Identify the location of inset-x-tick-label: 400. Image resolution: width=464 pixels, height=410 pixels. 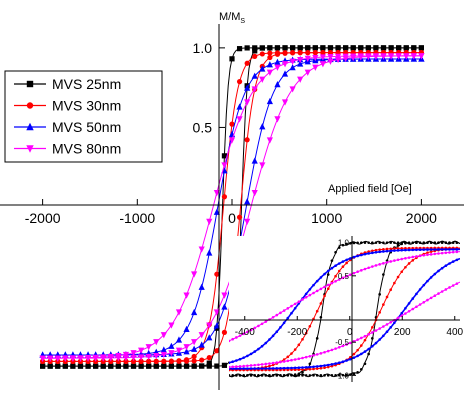
(454, 332).